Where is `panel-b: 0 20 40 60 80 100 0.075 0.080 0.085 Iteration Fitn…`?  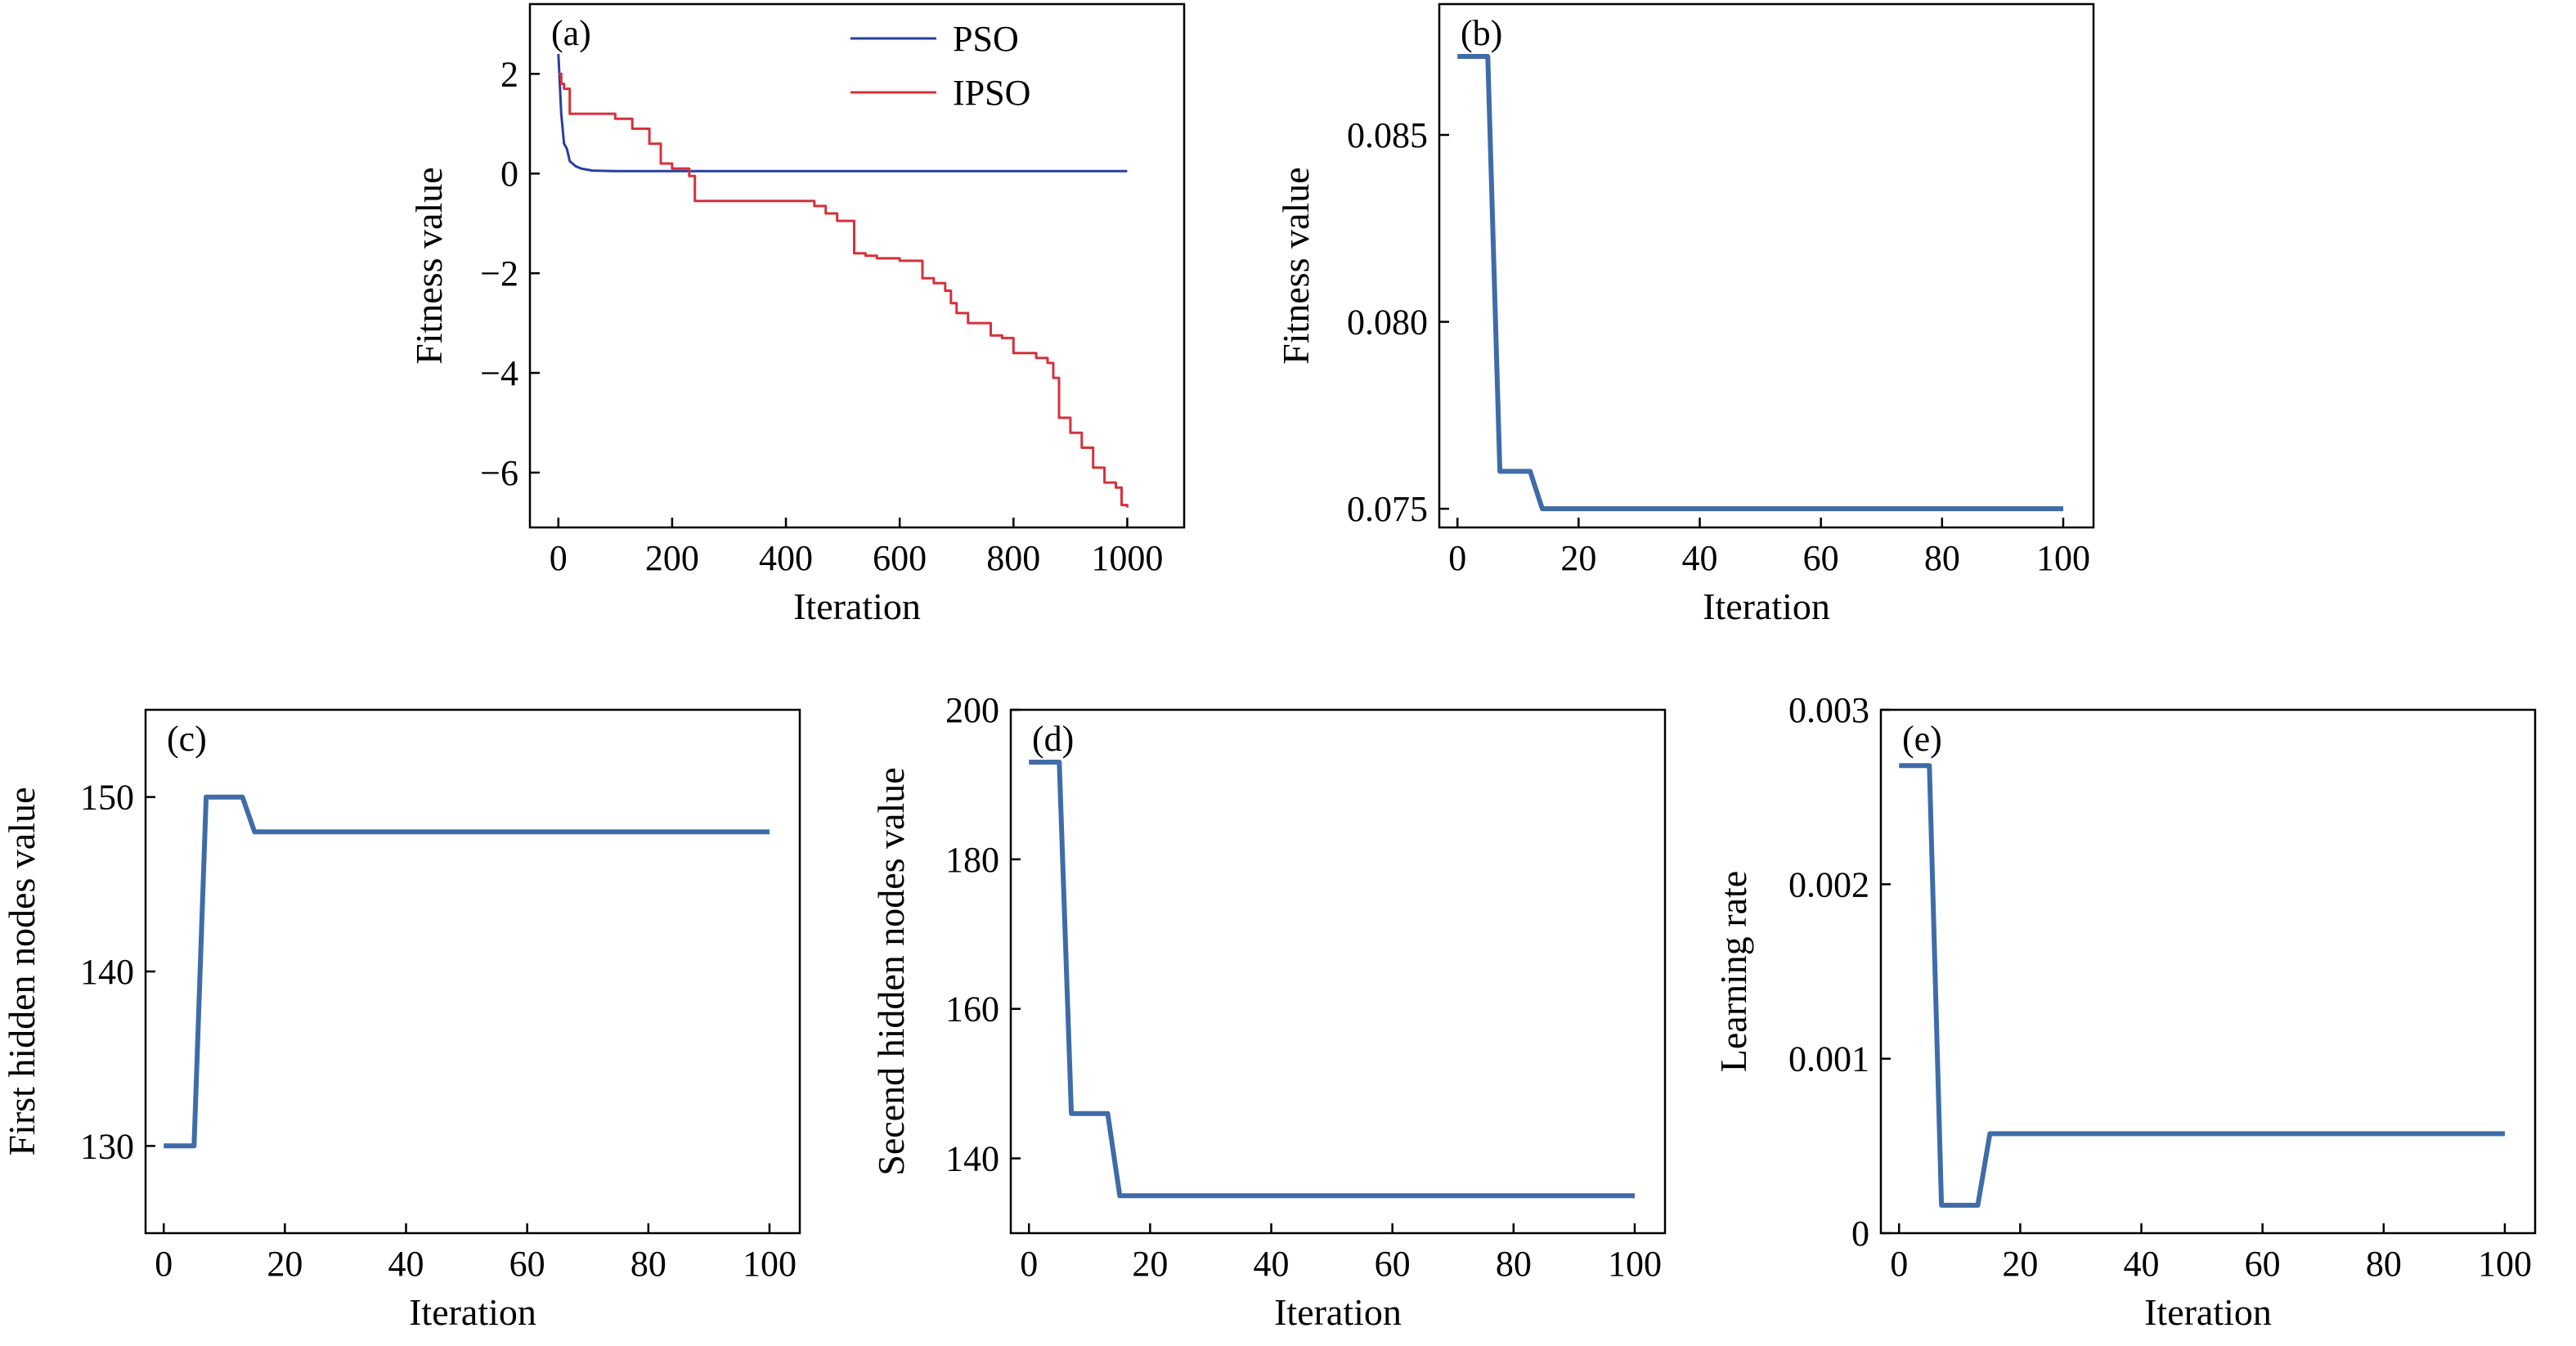 panel-b: 0 20 40 60 80 100 0.075 0.080 0.085 Iteration Fitn… is located at coordinates (1685, 314).